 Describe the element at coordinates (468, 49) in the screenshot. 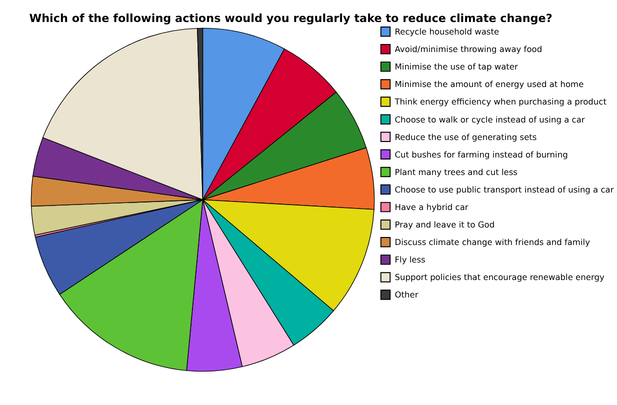

I see `legend-label: Avoid/minimise throwing away food` at that location.